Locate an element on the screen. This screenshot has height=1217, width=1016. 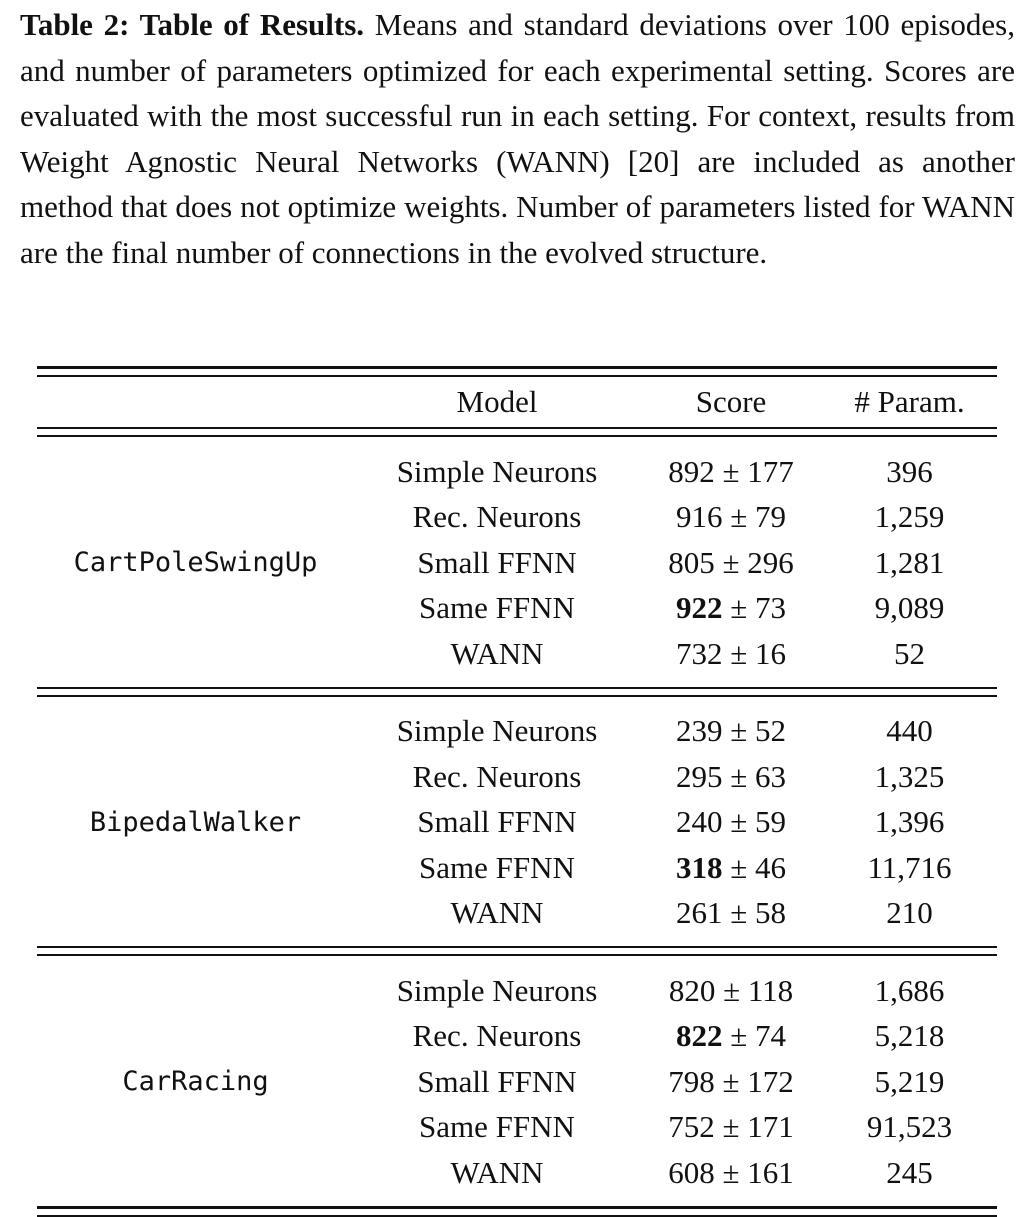
score-cell: 318 ± 46 is located at coordinates (731, 868).